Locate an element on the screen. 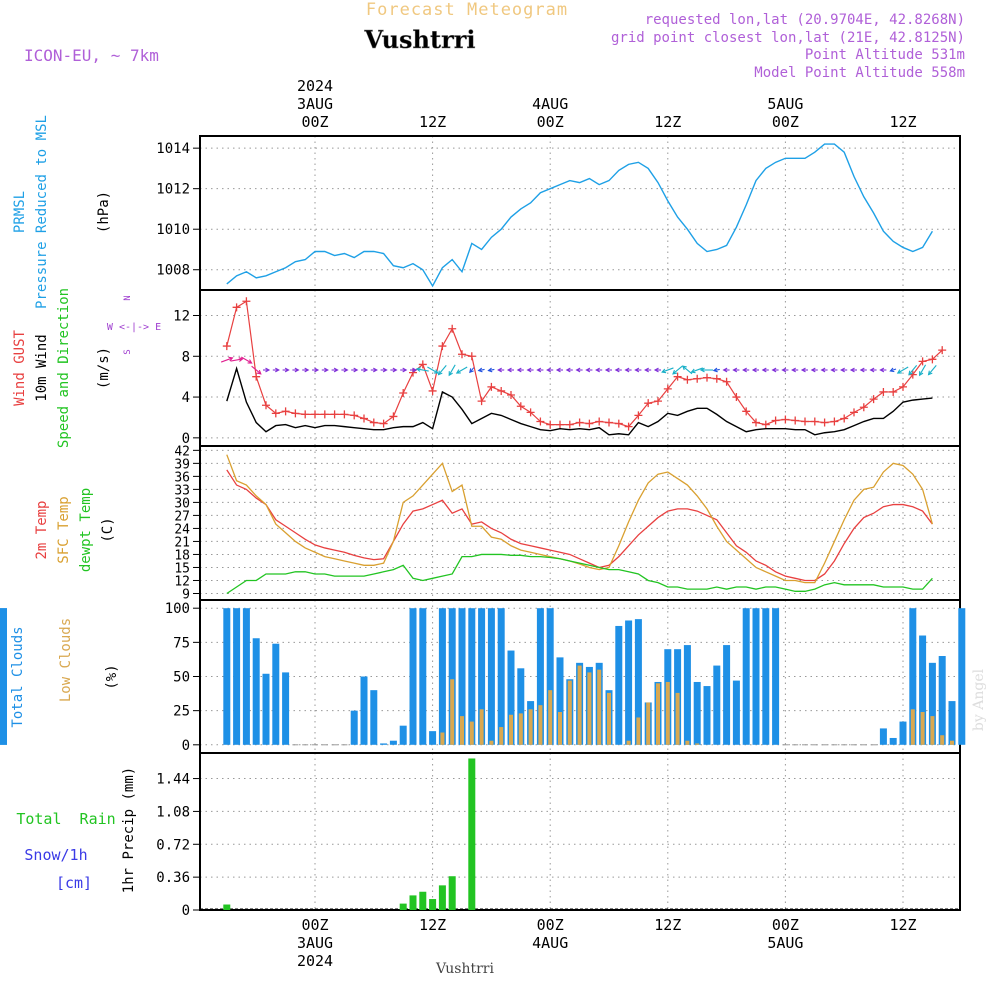 This screenshot has width=1000, height=1000. y-tick-label: 1.44 is located at coordinates (173, 780).